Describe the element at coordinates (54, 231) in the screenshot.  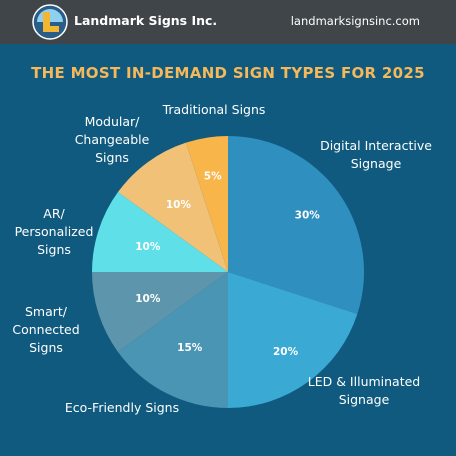
I see `slice-category-label: AR/Personalized Signs` at that location.